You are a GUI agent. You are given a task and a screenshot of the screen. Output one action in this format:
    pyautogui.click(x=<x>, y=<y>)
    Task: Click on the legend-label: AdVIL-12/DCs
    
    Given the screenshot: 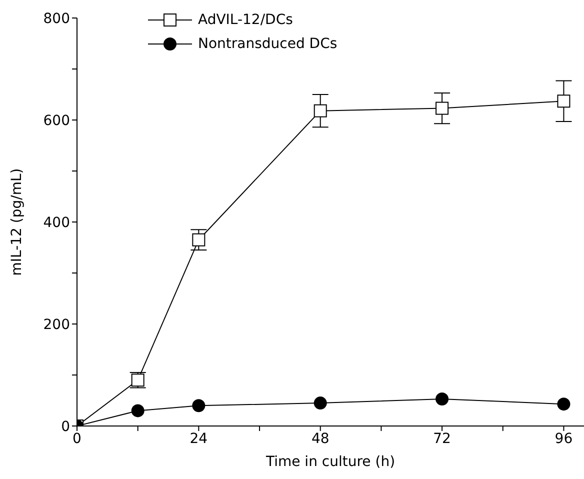 What is the action you would take?
    pyautogui.click(x=245, y=20)
    